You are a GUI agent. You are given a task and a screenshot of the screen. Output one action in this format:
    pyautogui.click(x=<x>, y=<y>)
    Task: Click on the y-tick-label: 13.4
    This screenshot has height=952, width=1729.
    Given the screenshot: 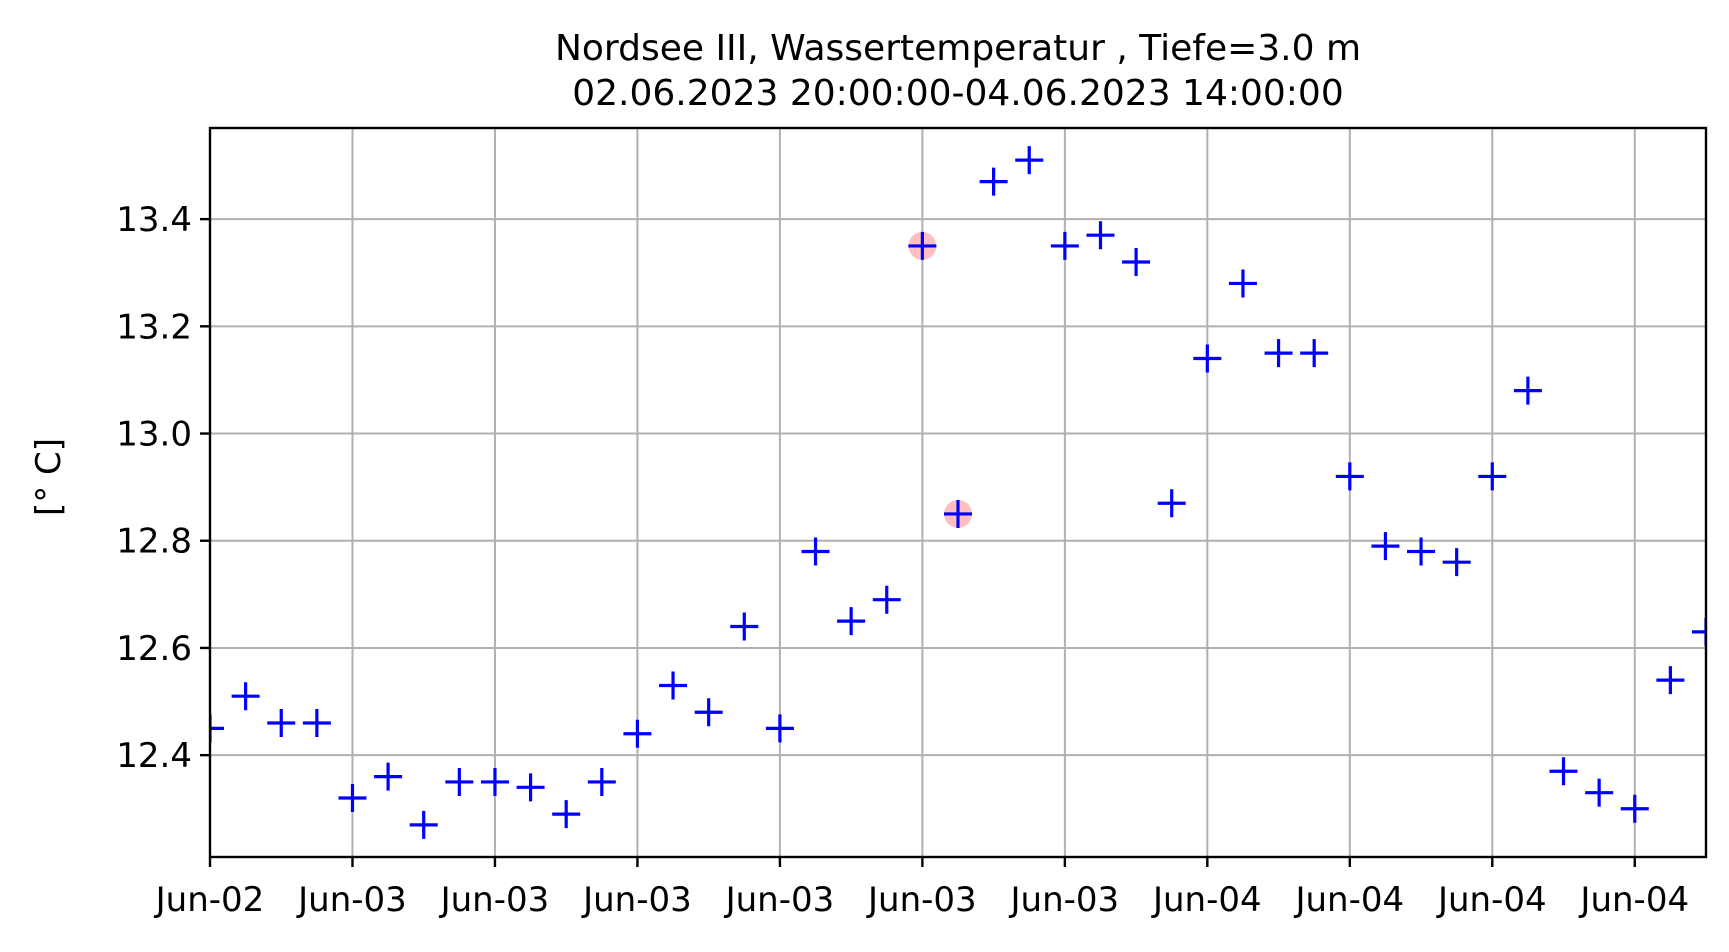 What is the action you would take?
    pyautogui.click(x=154, y=220)
    